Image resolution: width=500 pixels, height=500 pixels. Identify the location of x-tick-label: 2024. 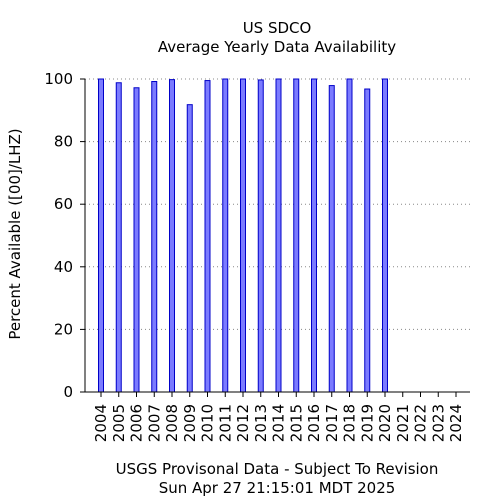
(456, 423).